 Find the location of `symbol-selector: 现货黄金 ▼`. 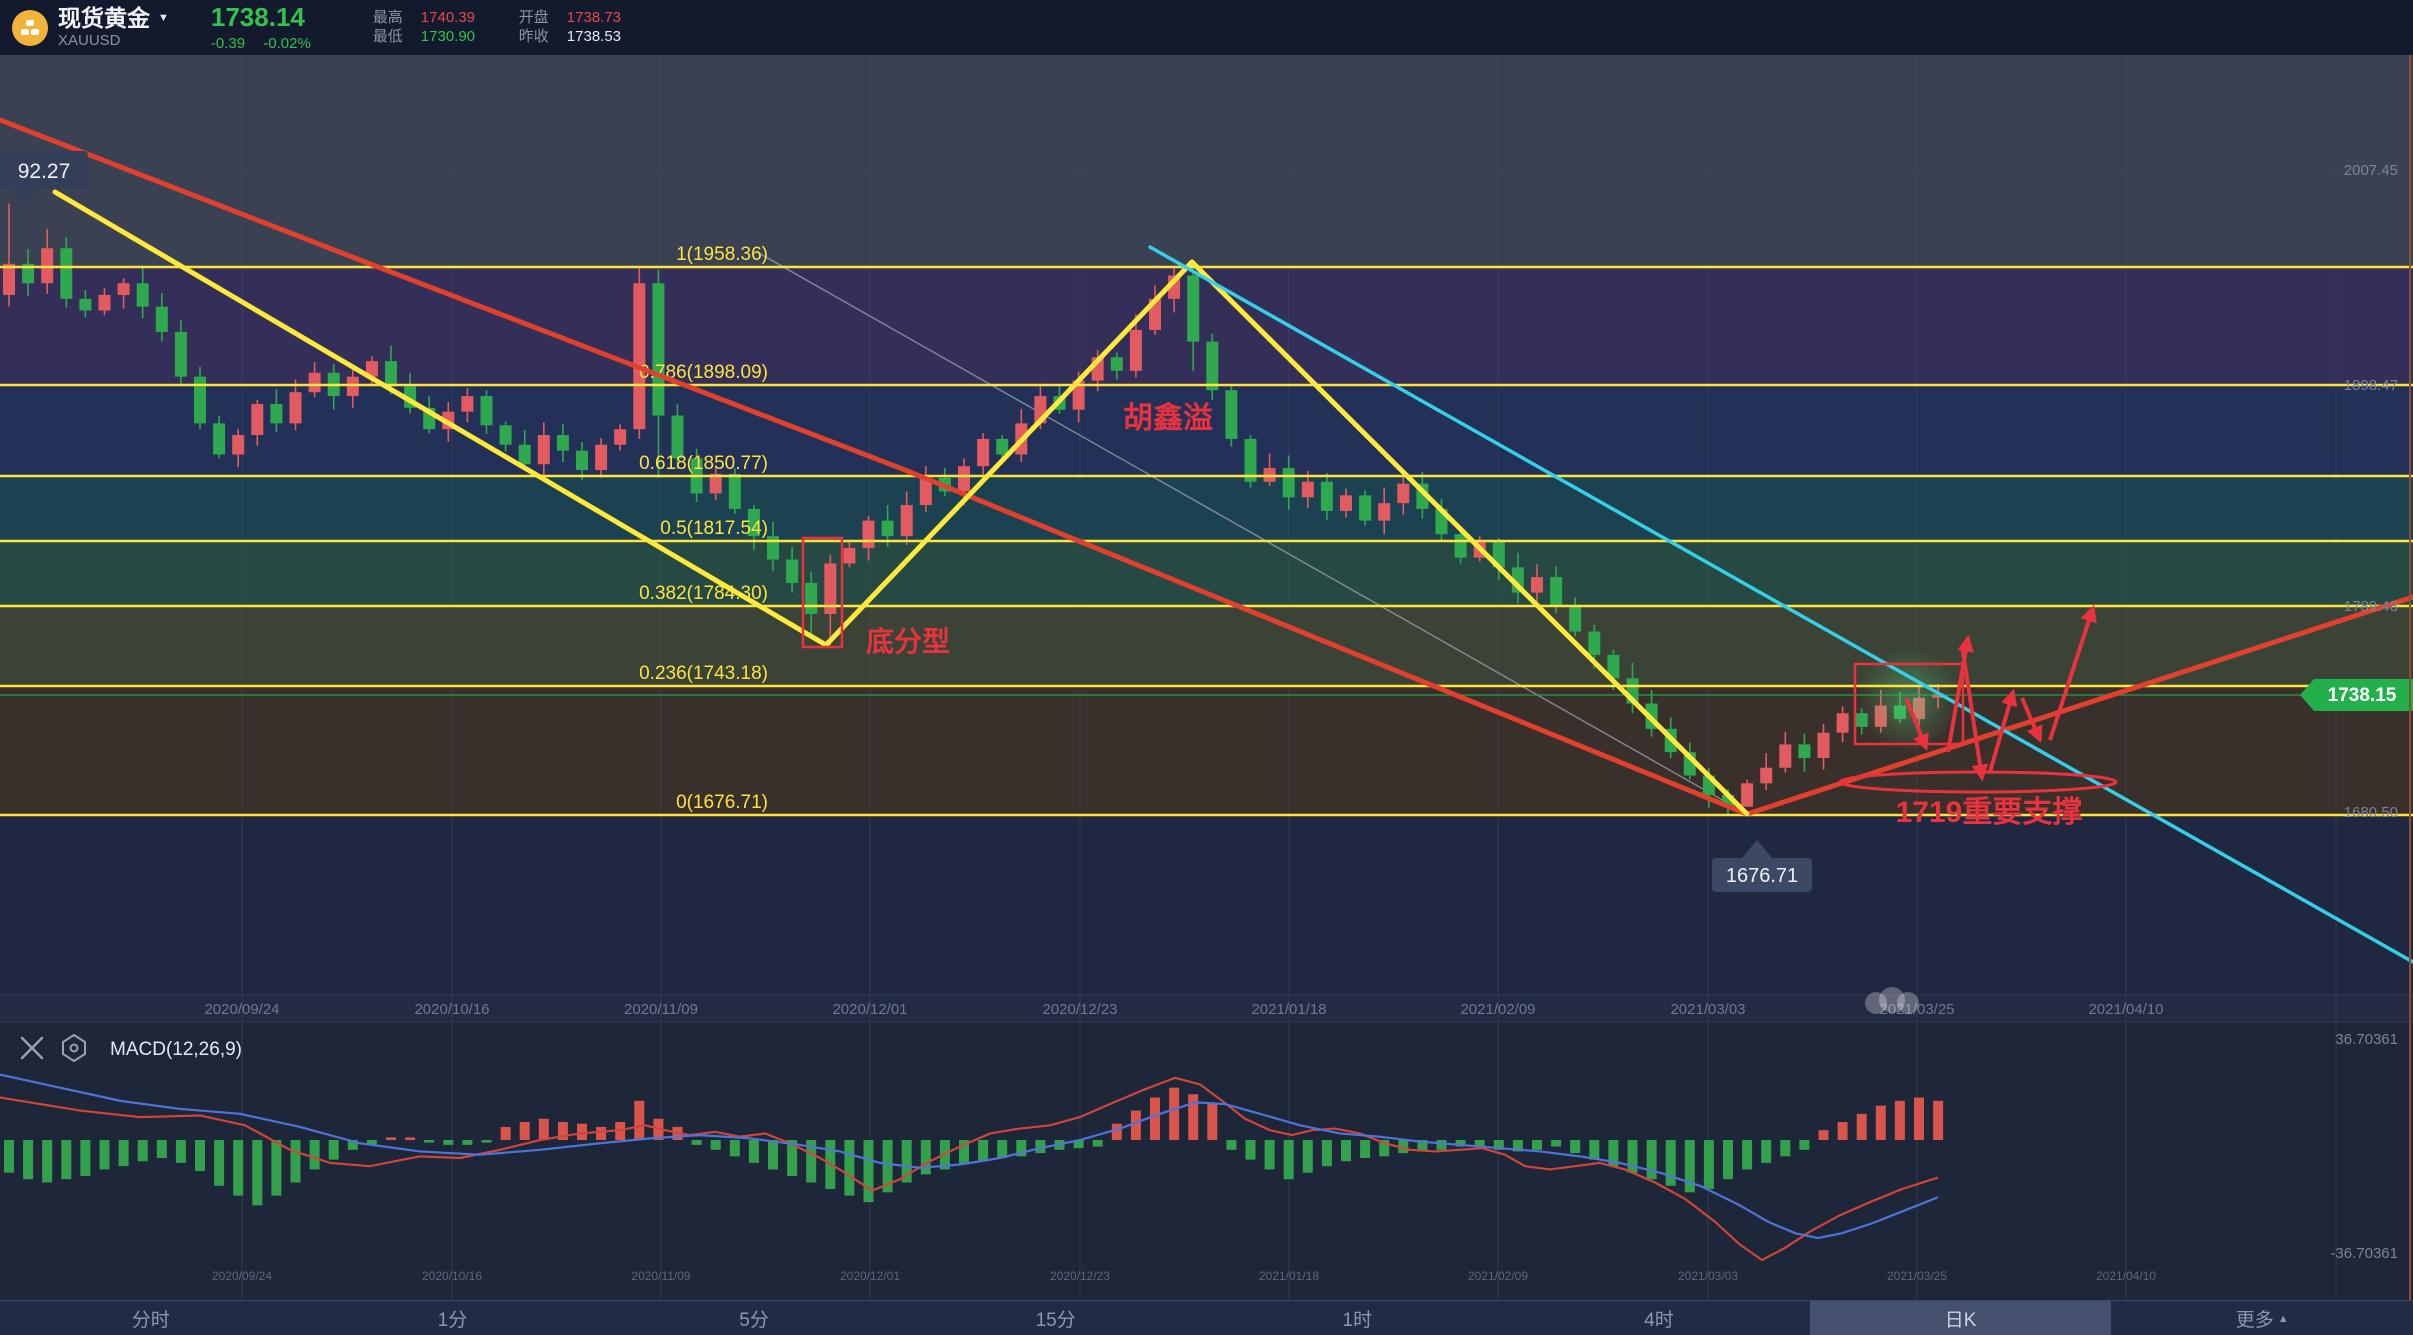

symbol-selector: 现货黄金 ▼ is located at coordinates (113, 17).